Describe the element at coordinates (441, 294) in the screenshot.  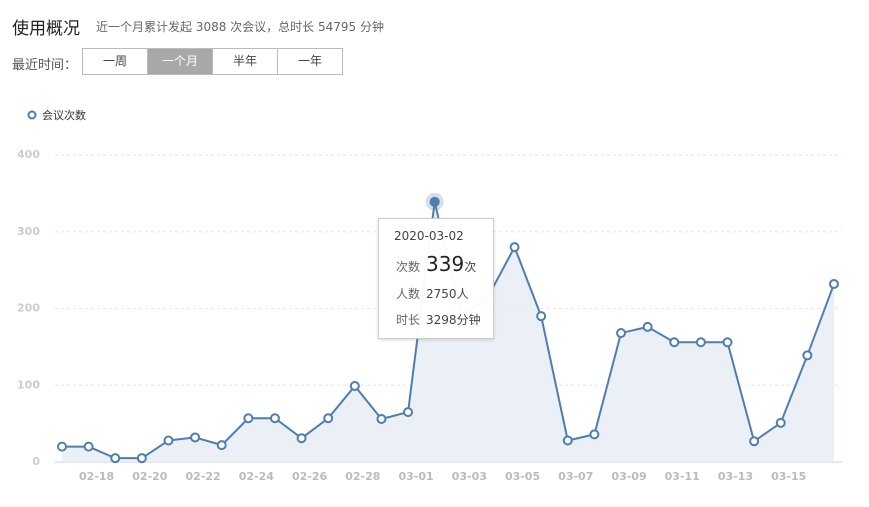
I see `tooltip-value: 2750` at that location.